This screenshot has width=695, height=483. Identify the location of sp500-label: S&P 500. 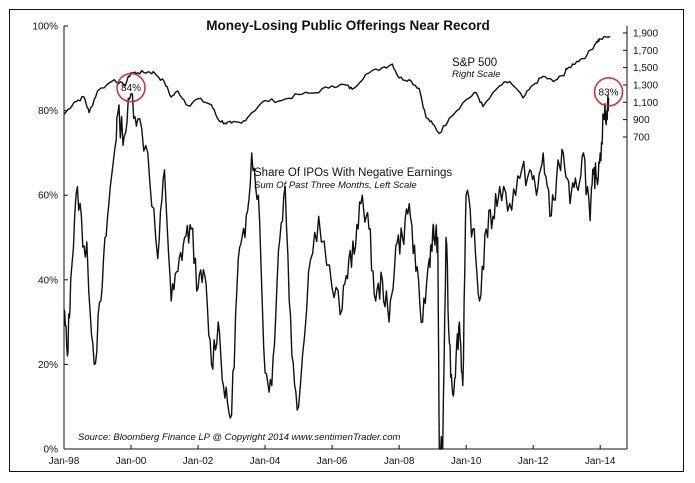
(474, 63).